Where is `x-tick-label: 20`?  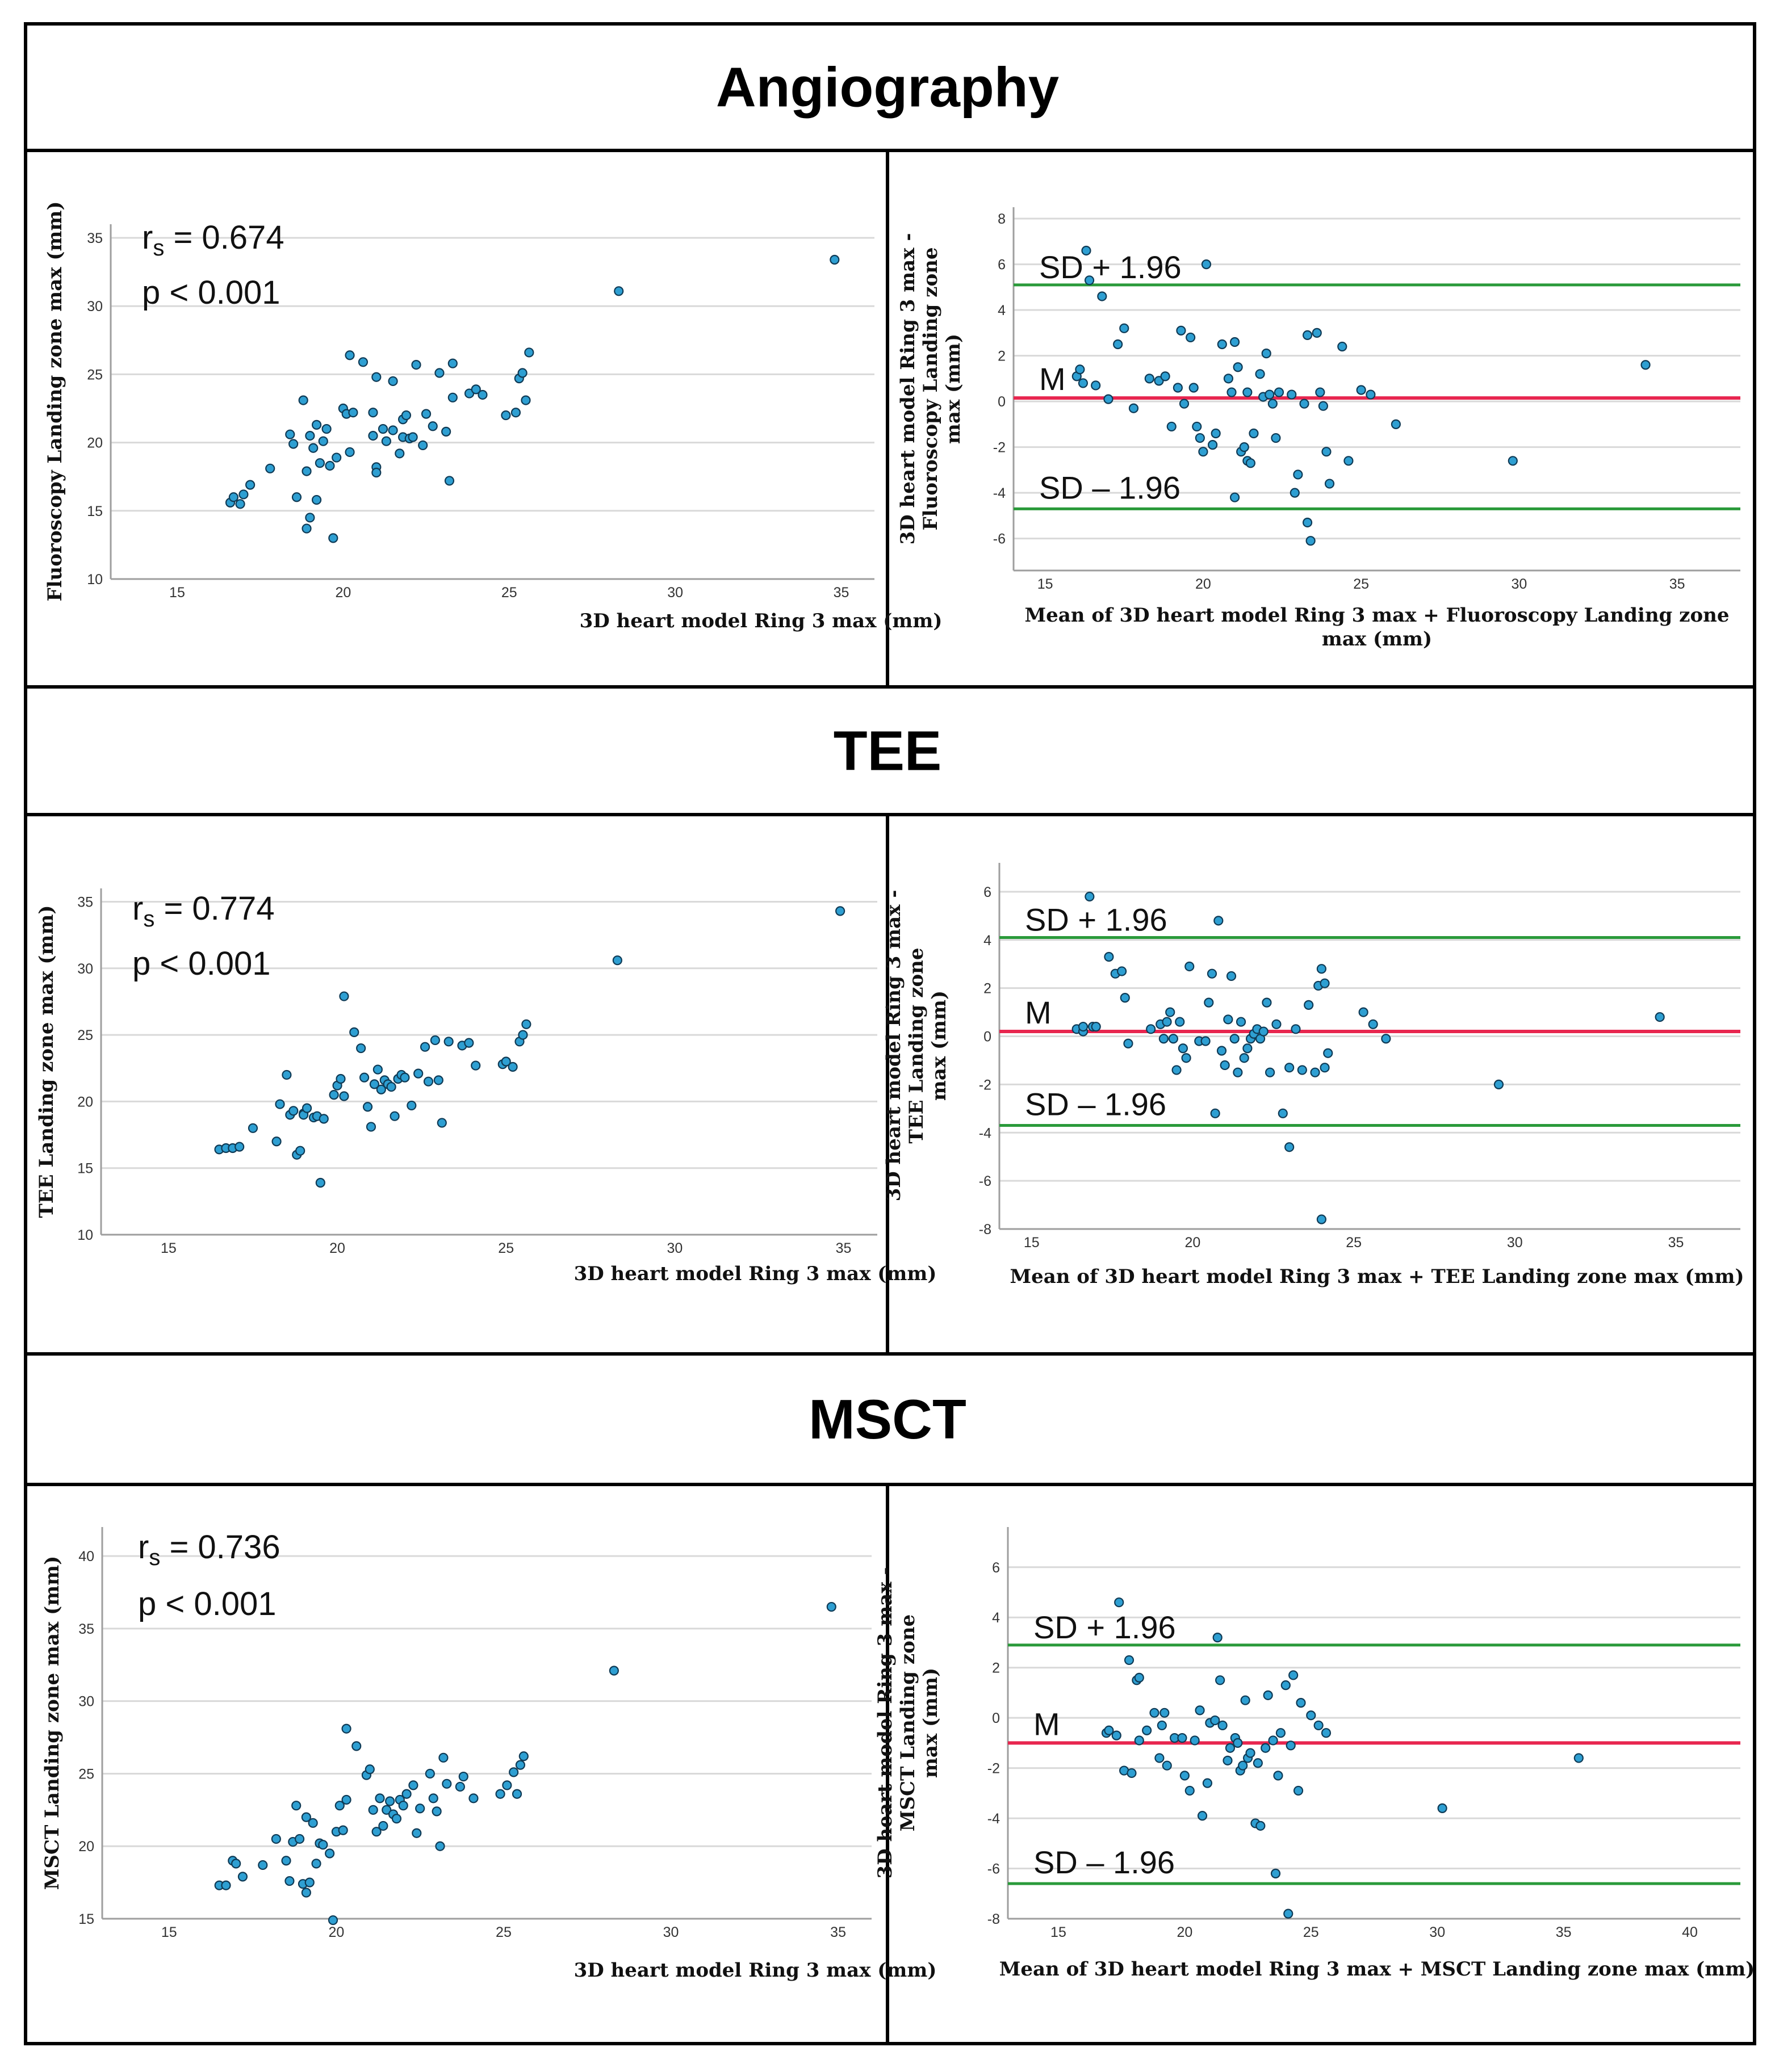 x-tick-label: 20 is located at coordinates (1184, 1932).